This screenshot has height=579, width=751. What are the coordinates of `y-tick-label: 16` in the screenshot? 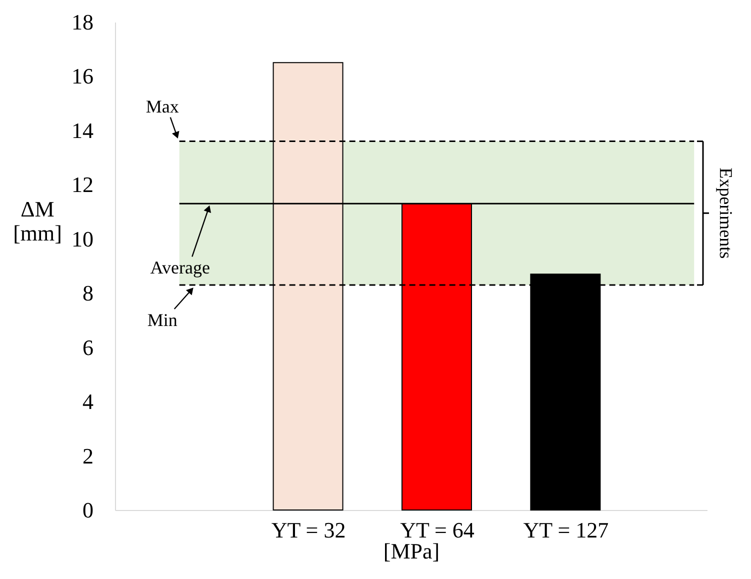 It's located at (83, 76).